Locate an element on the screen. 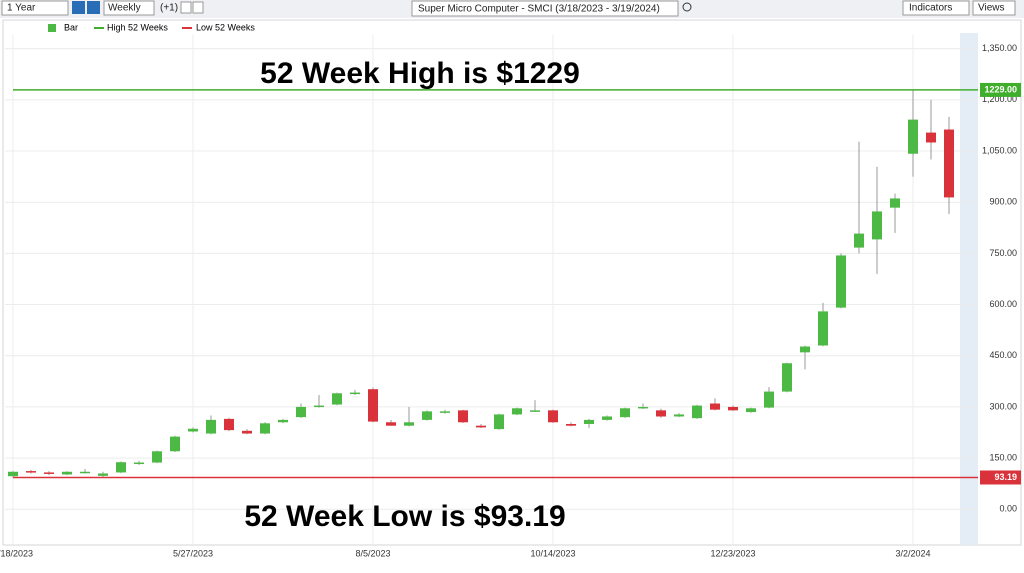  x-tick-label: 8/5/2023 is located at coordinates (372, 553).